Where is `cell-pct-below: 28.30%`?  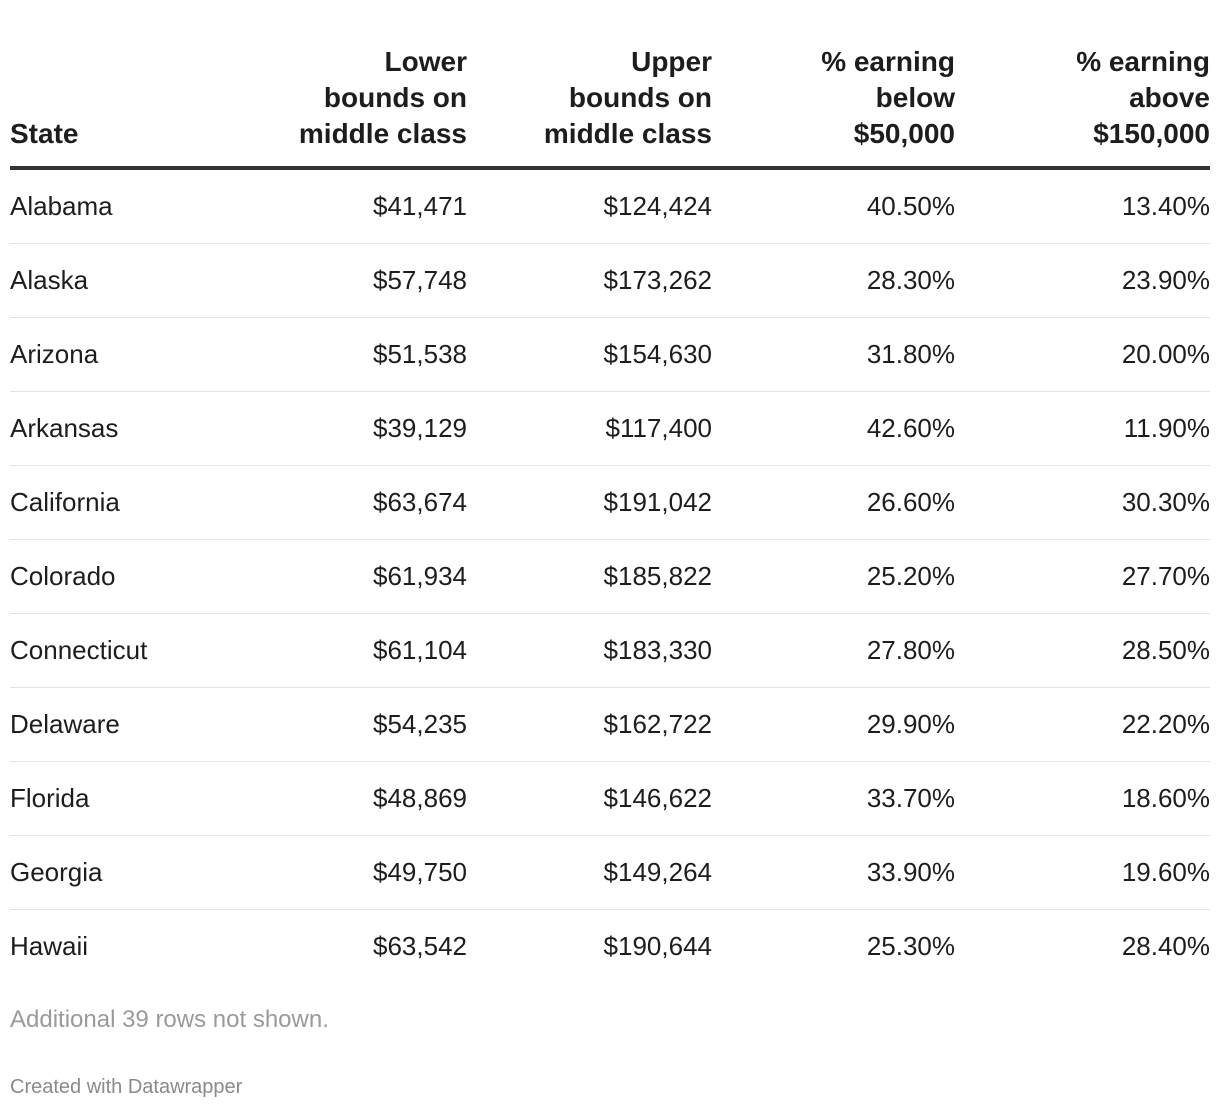 cell-pct-below: 28.30% is located at coordinates (833, 280).